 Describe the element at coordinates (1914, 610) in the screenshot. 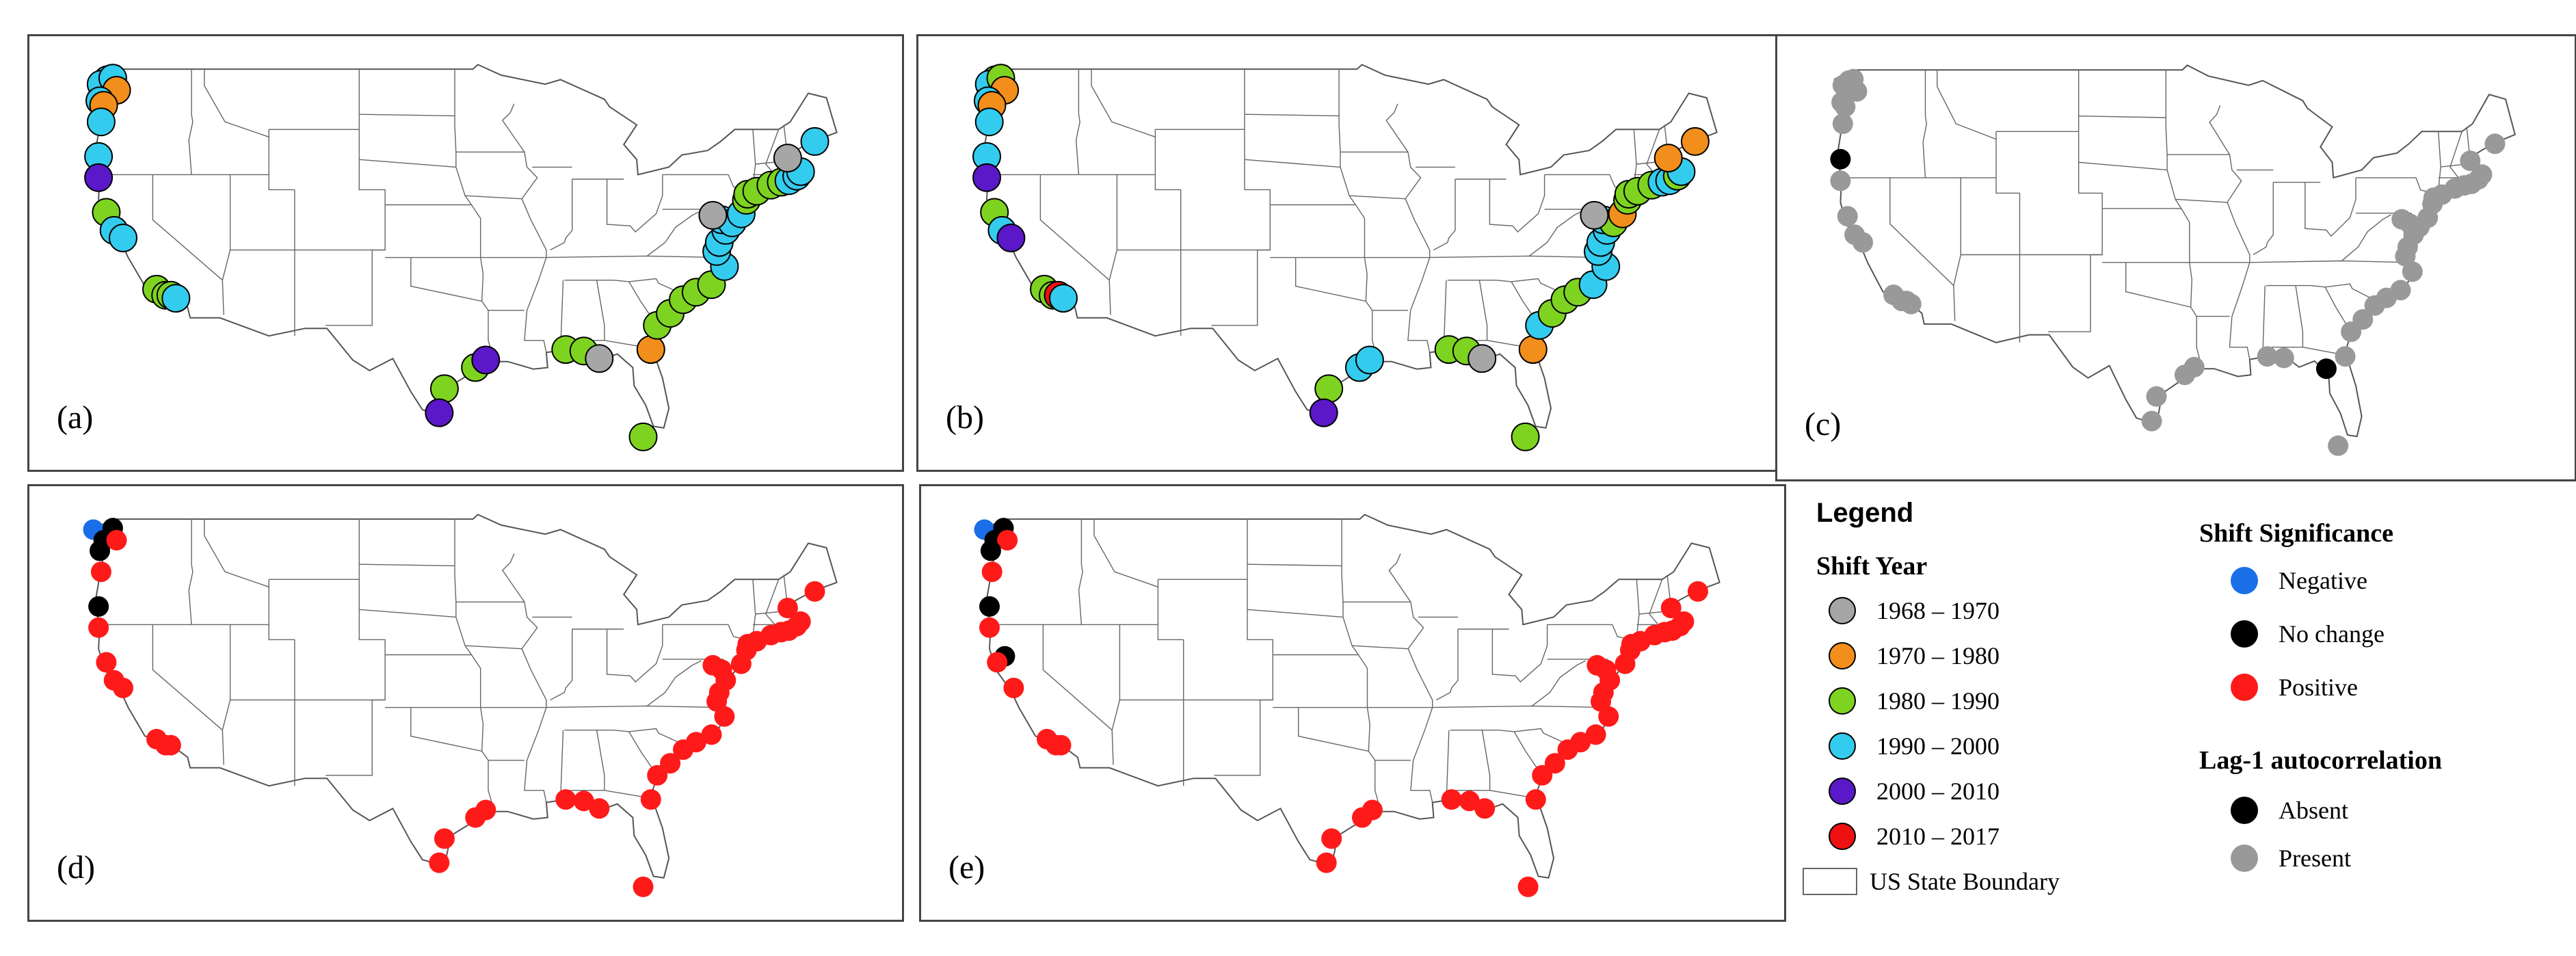

I see `shift-year-item: 1968 – 1970` at that location.